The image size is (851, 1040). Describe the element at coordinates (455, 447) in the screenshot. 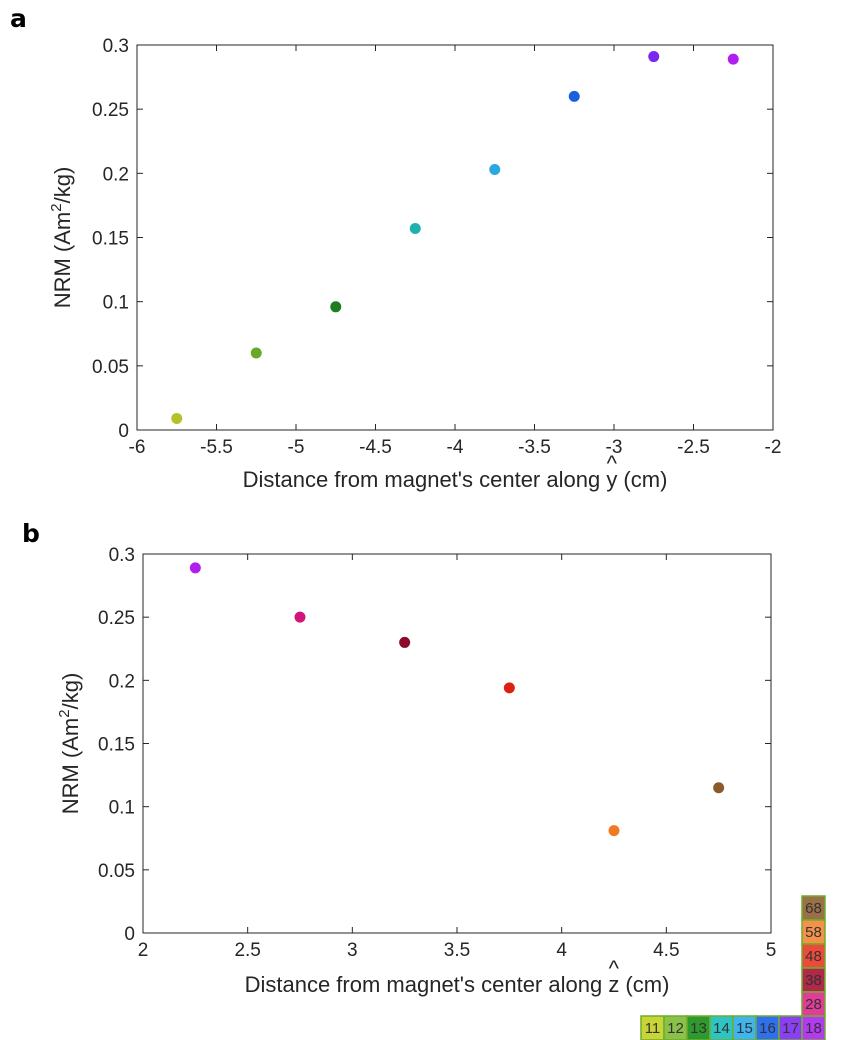

I see `x-tick-label: -4` at that location.